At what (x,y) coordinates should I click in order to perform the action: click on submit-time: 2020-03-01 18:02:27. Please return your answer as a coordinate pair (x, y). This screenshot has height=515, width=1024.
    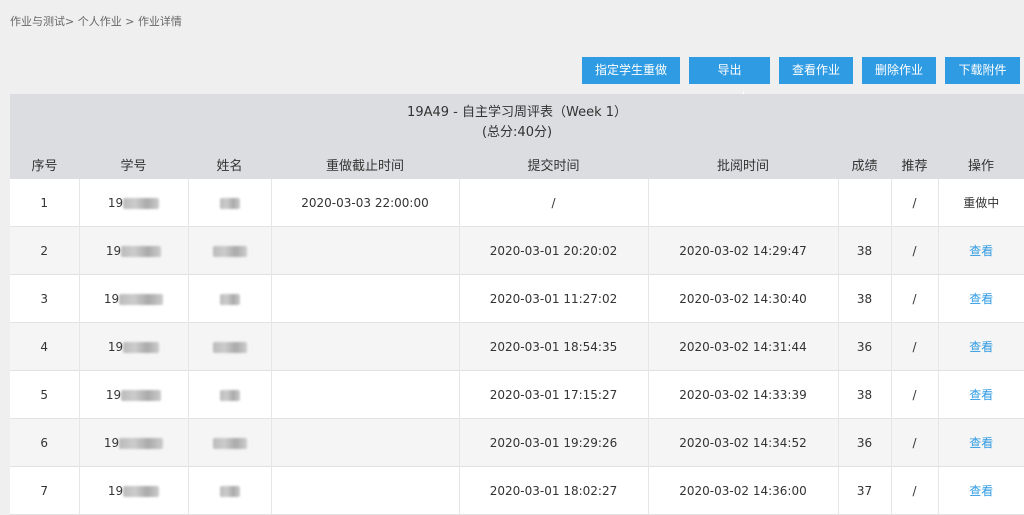
    Looking at the image, I should click on (553, 490).